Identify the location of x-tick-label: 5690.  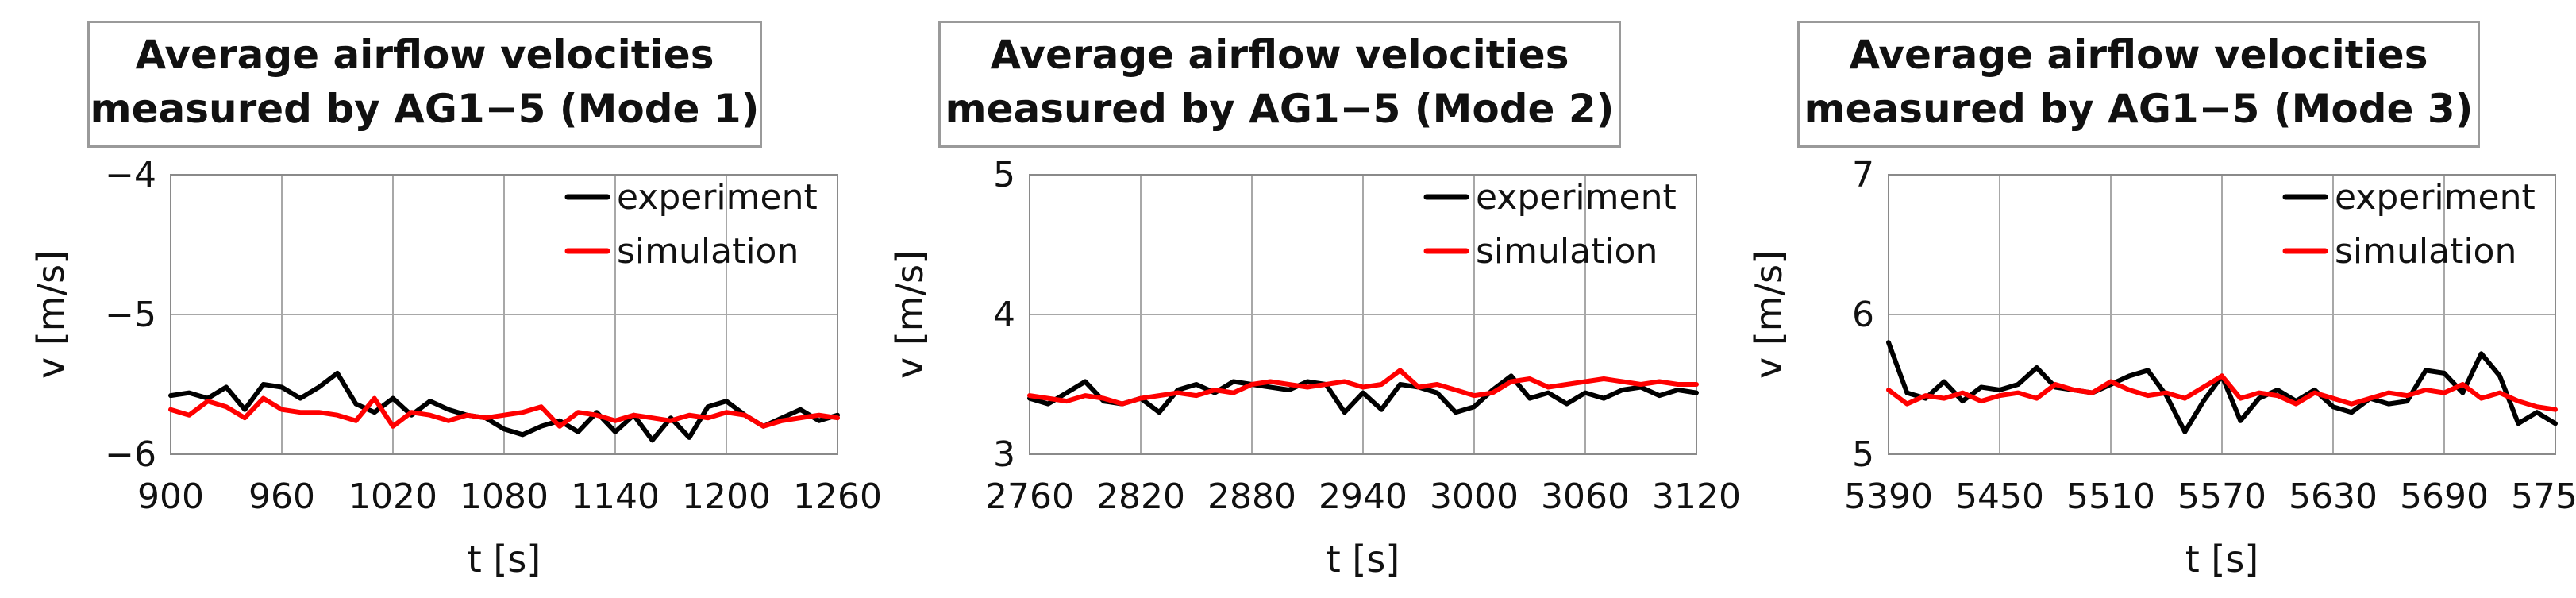
(2444, 496).